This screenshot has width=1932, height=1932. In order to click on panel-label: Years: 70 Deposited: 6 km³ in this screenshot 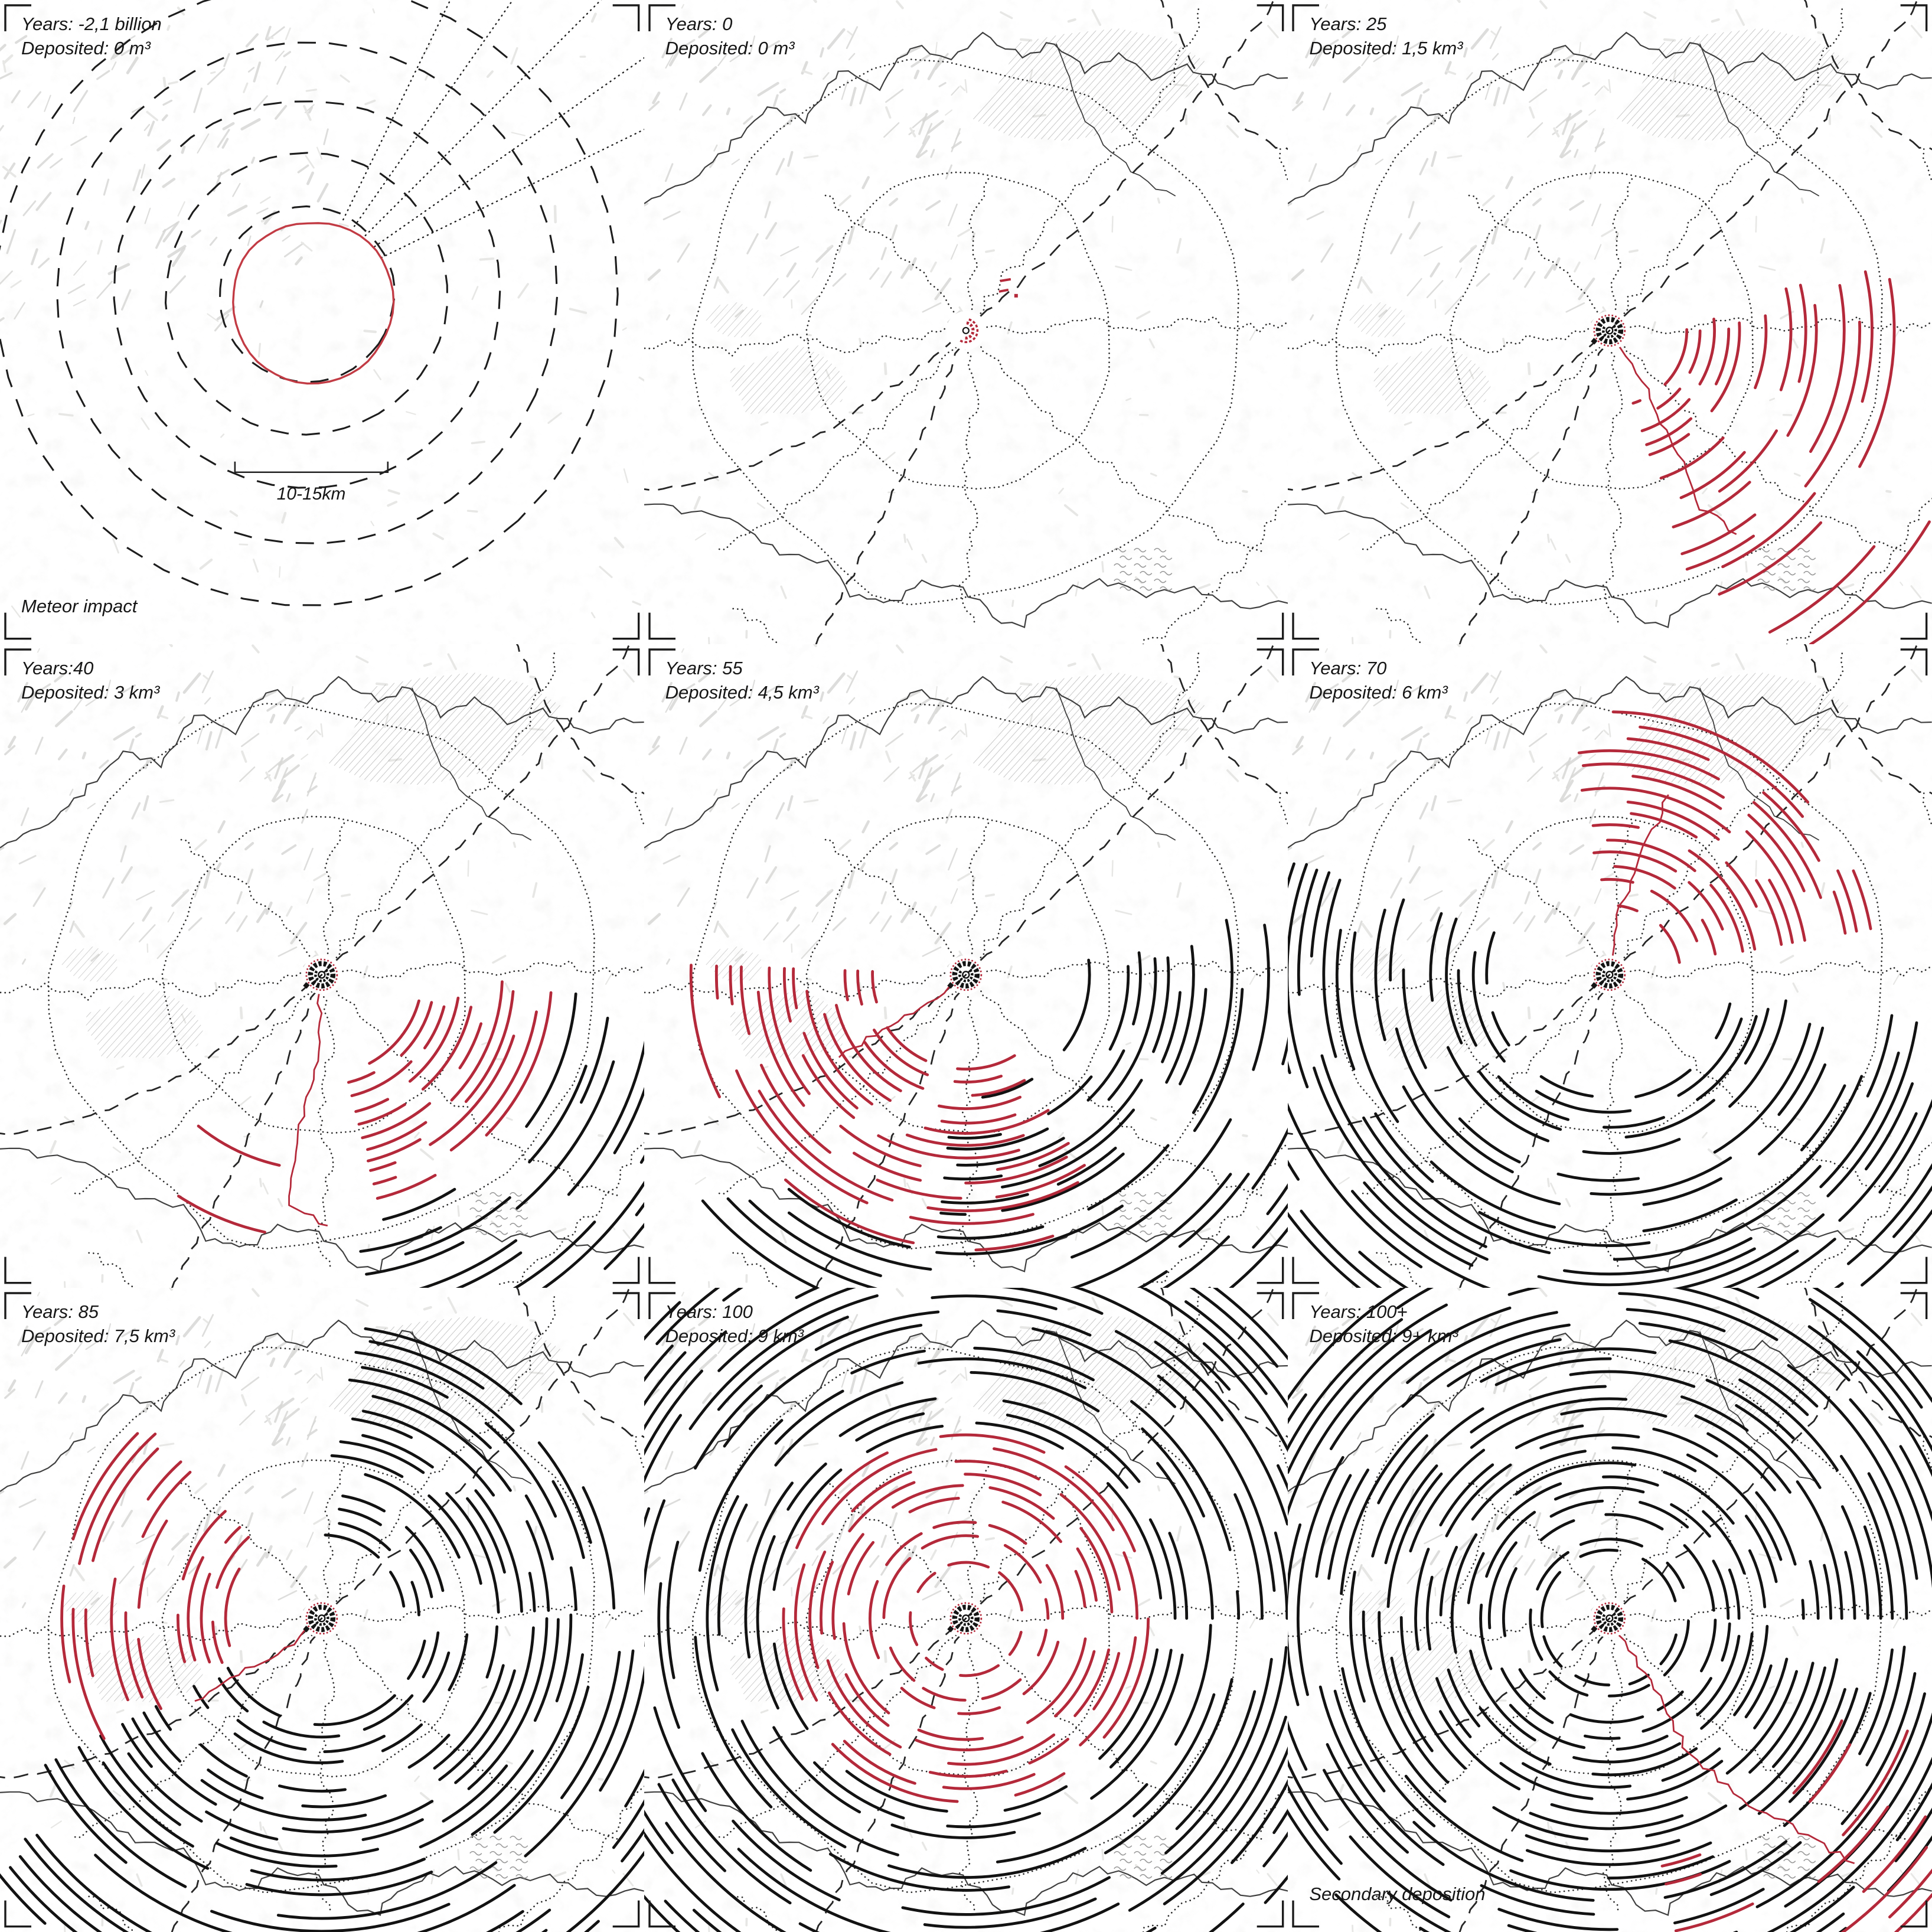, I will do `click(1378, 680)`.